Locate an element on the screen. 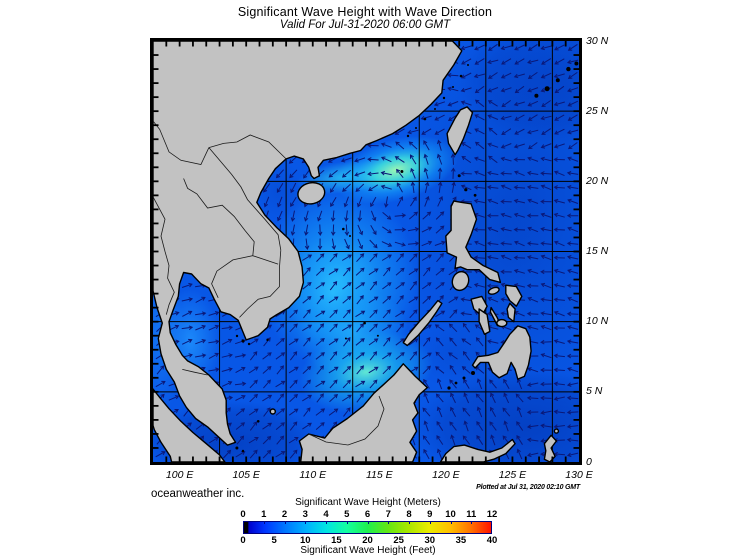 The height and width of the screenshot is (560, 755). legend-meters-tick: 0 is located at coordinates (243, 514).